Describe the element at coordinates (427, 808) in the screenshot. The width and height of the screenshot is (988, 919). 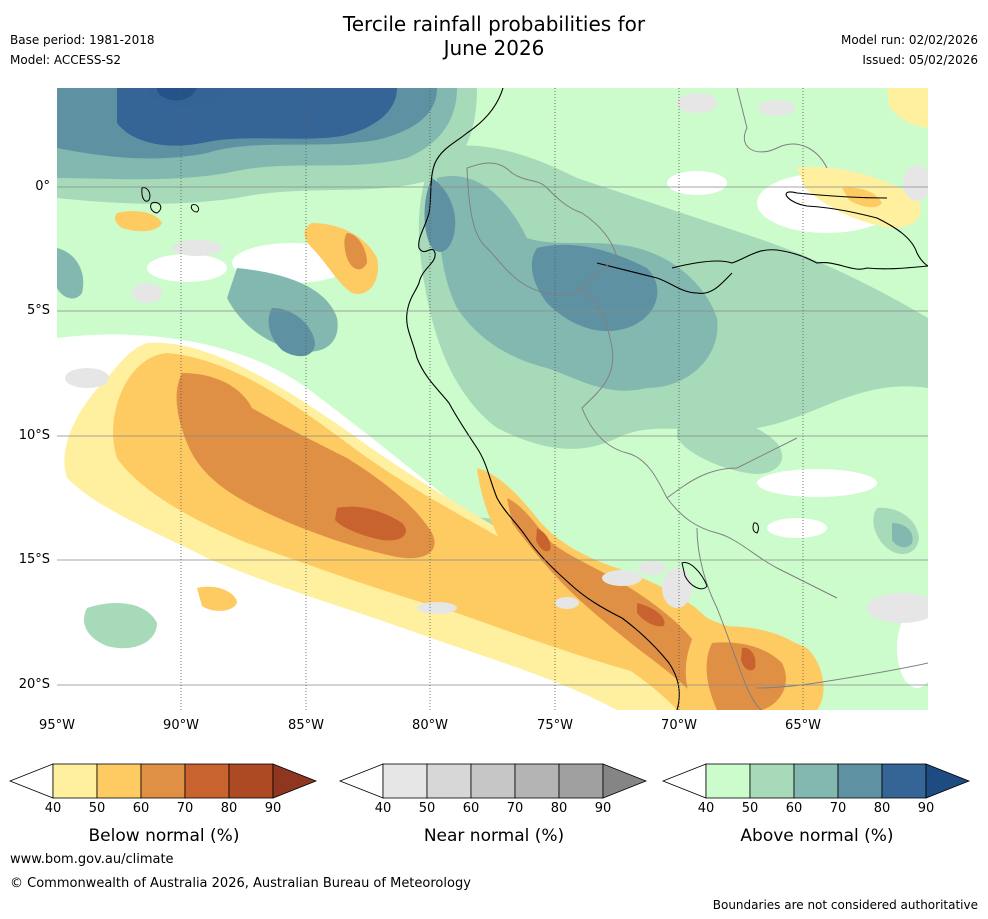
I see `colorbar-near-tick: 50` at that location.